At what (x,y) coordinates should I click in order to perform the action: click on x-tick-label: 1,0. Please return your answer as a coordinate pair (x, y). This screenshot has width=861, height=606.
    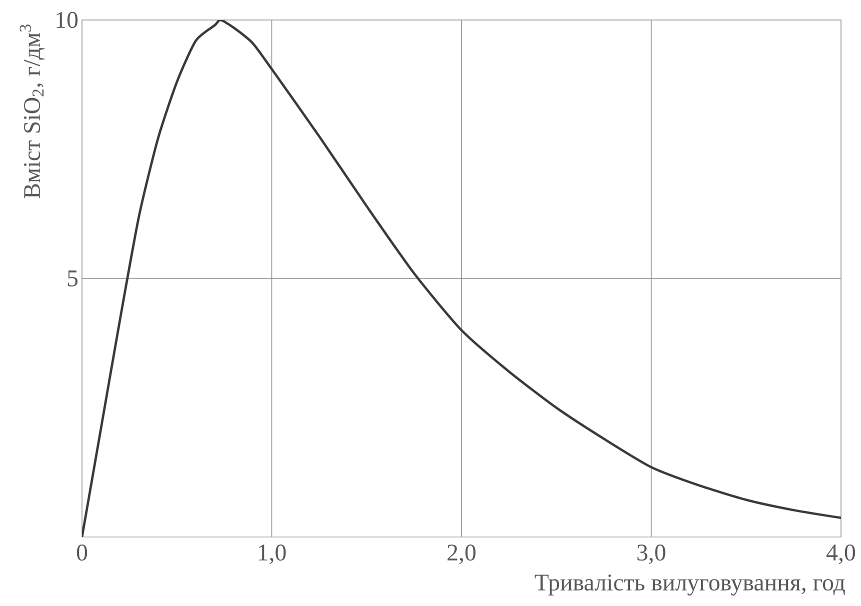
    Looking at the image, I should click on (272, 554).